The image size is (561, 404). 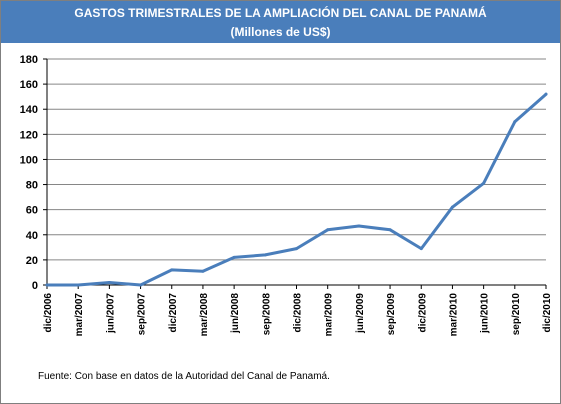 I want to click on y-tick-label: 20, so click(x=32, y=261).